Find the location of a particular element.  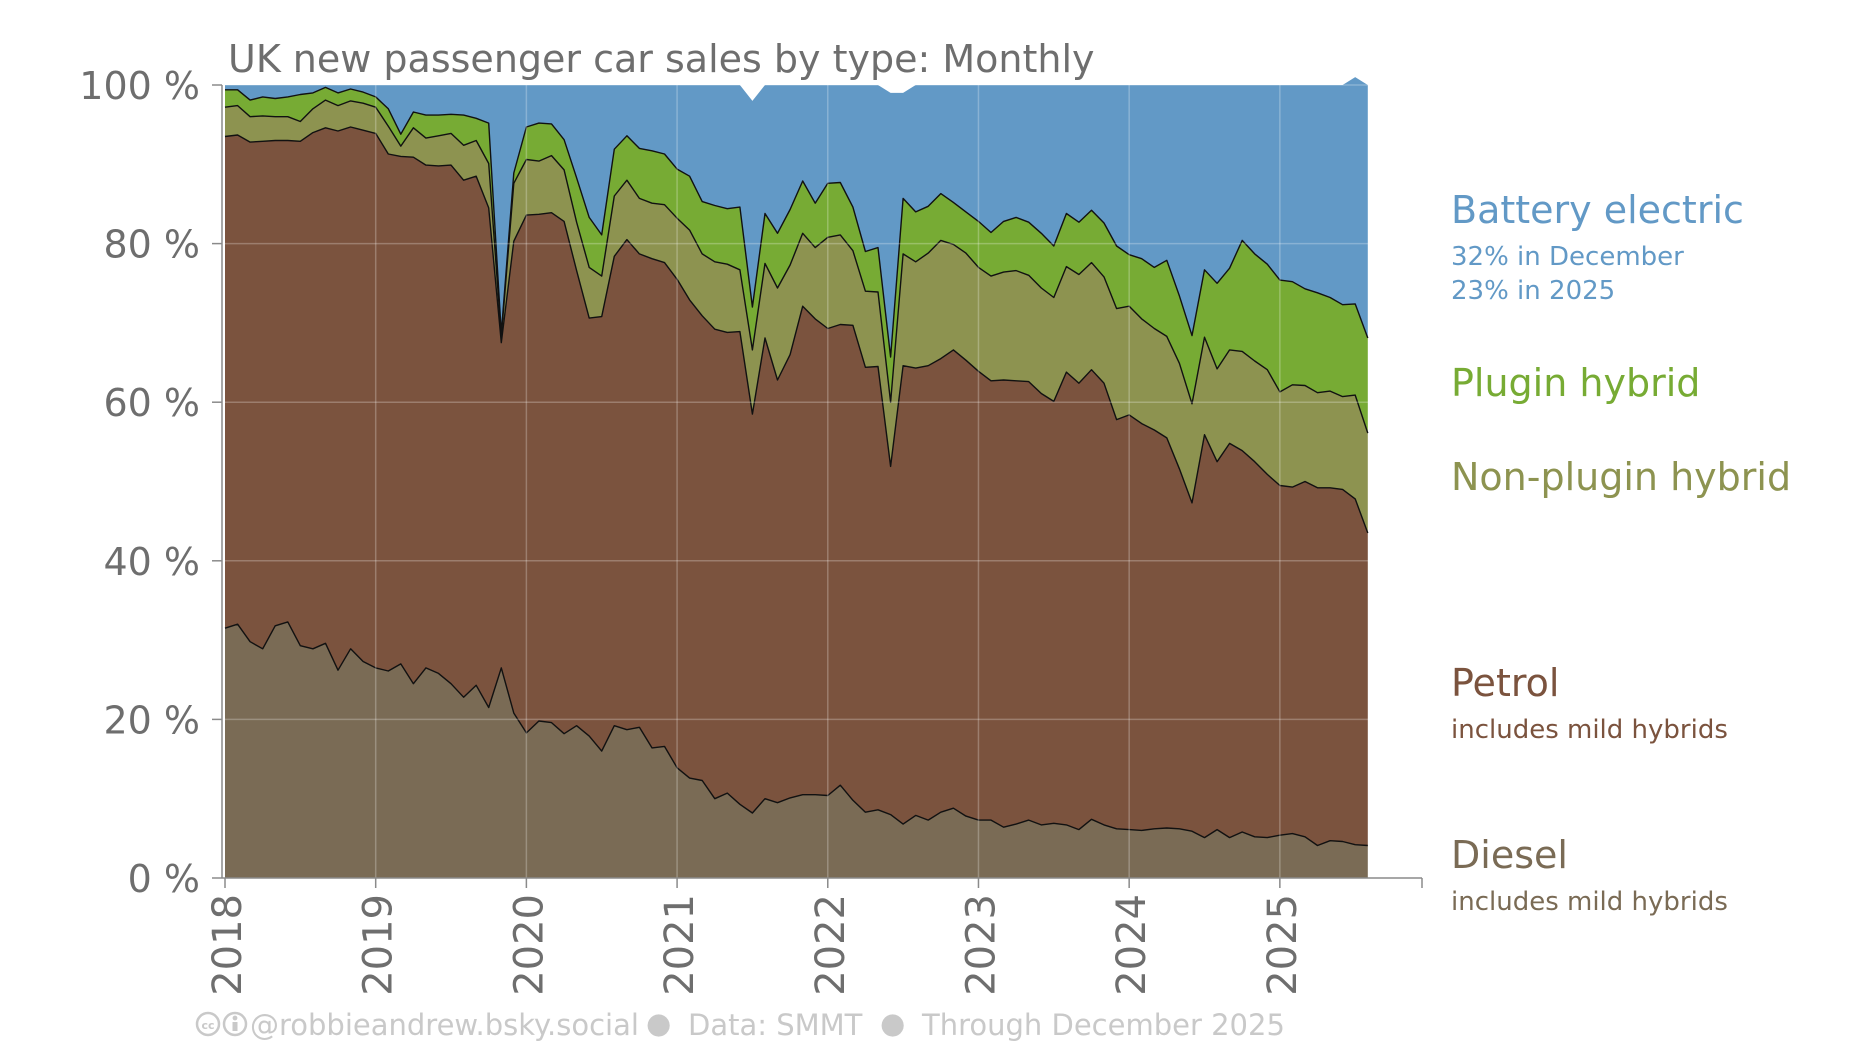

series-sublabel-battery-electric: 32% in December is located at coordinates (1567, 257).